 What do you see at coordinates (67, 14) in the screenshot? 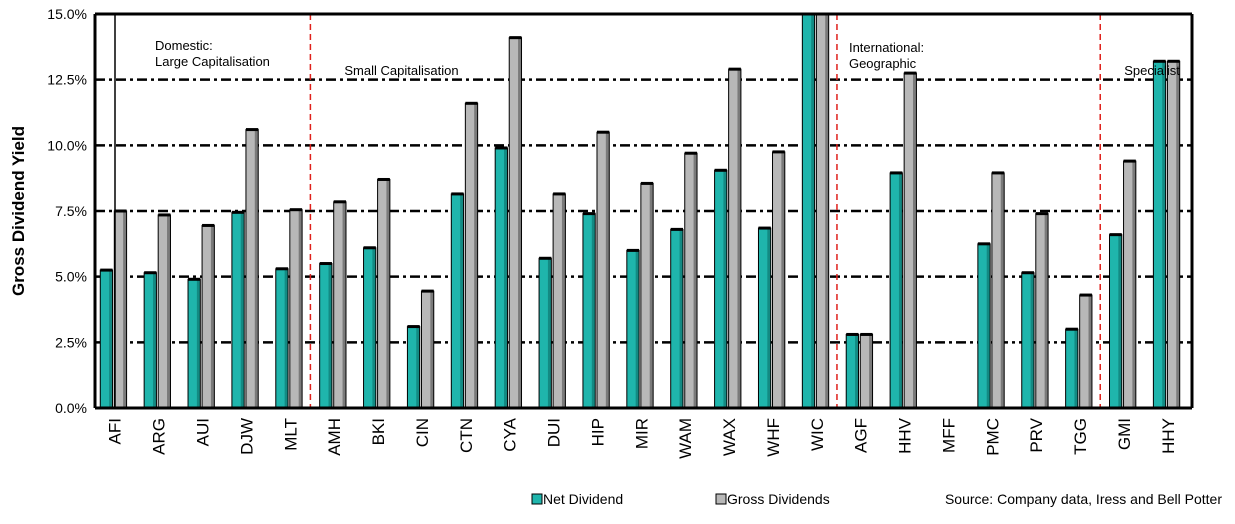
I see `y-tick-label: 15.0%` at bounding box center [67, 14].